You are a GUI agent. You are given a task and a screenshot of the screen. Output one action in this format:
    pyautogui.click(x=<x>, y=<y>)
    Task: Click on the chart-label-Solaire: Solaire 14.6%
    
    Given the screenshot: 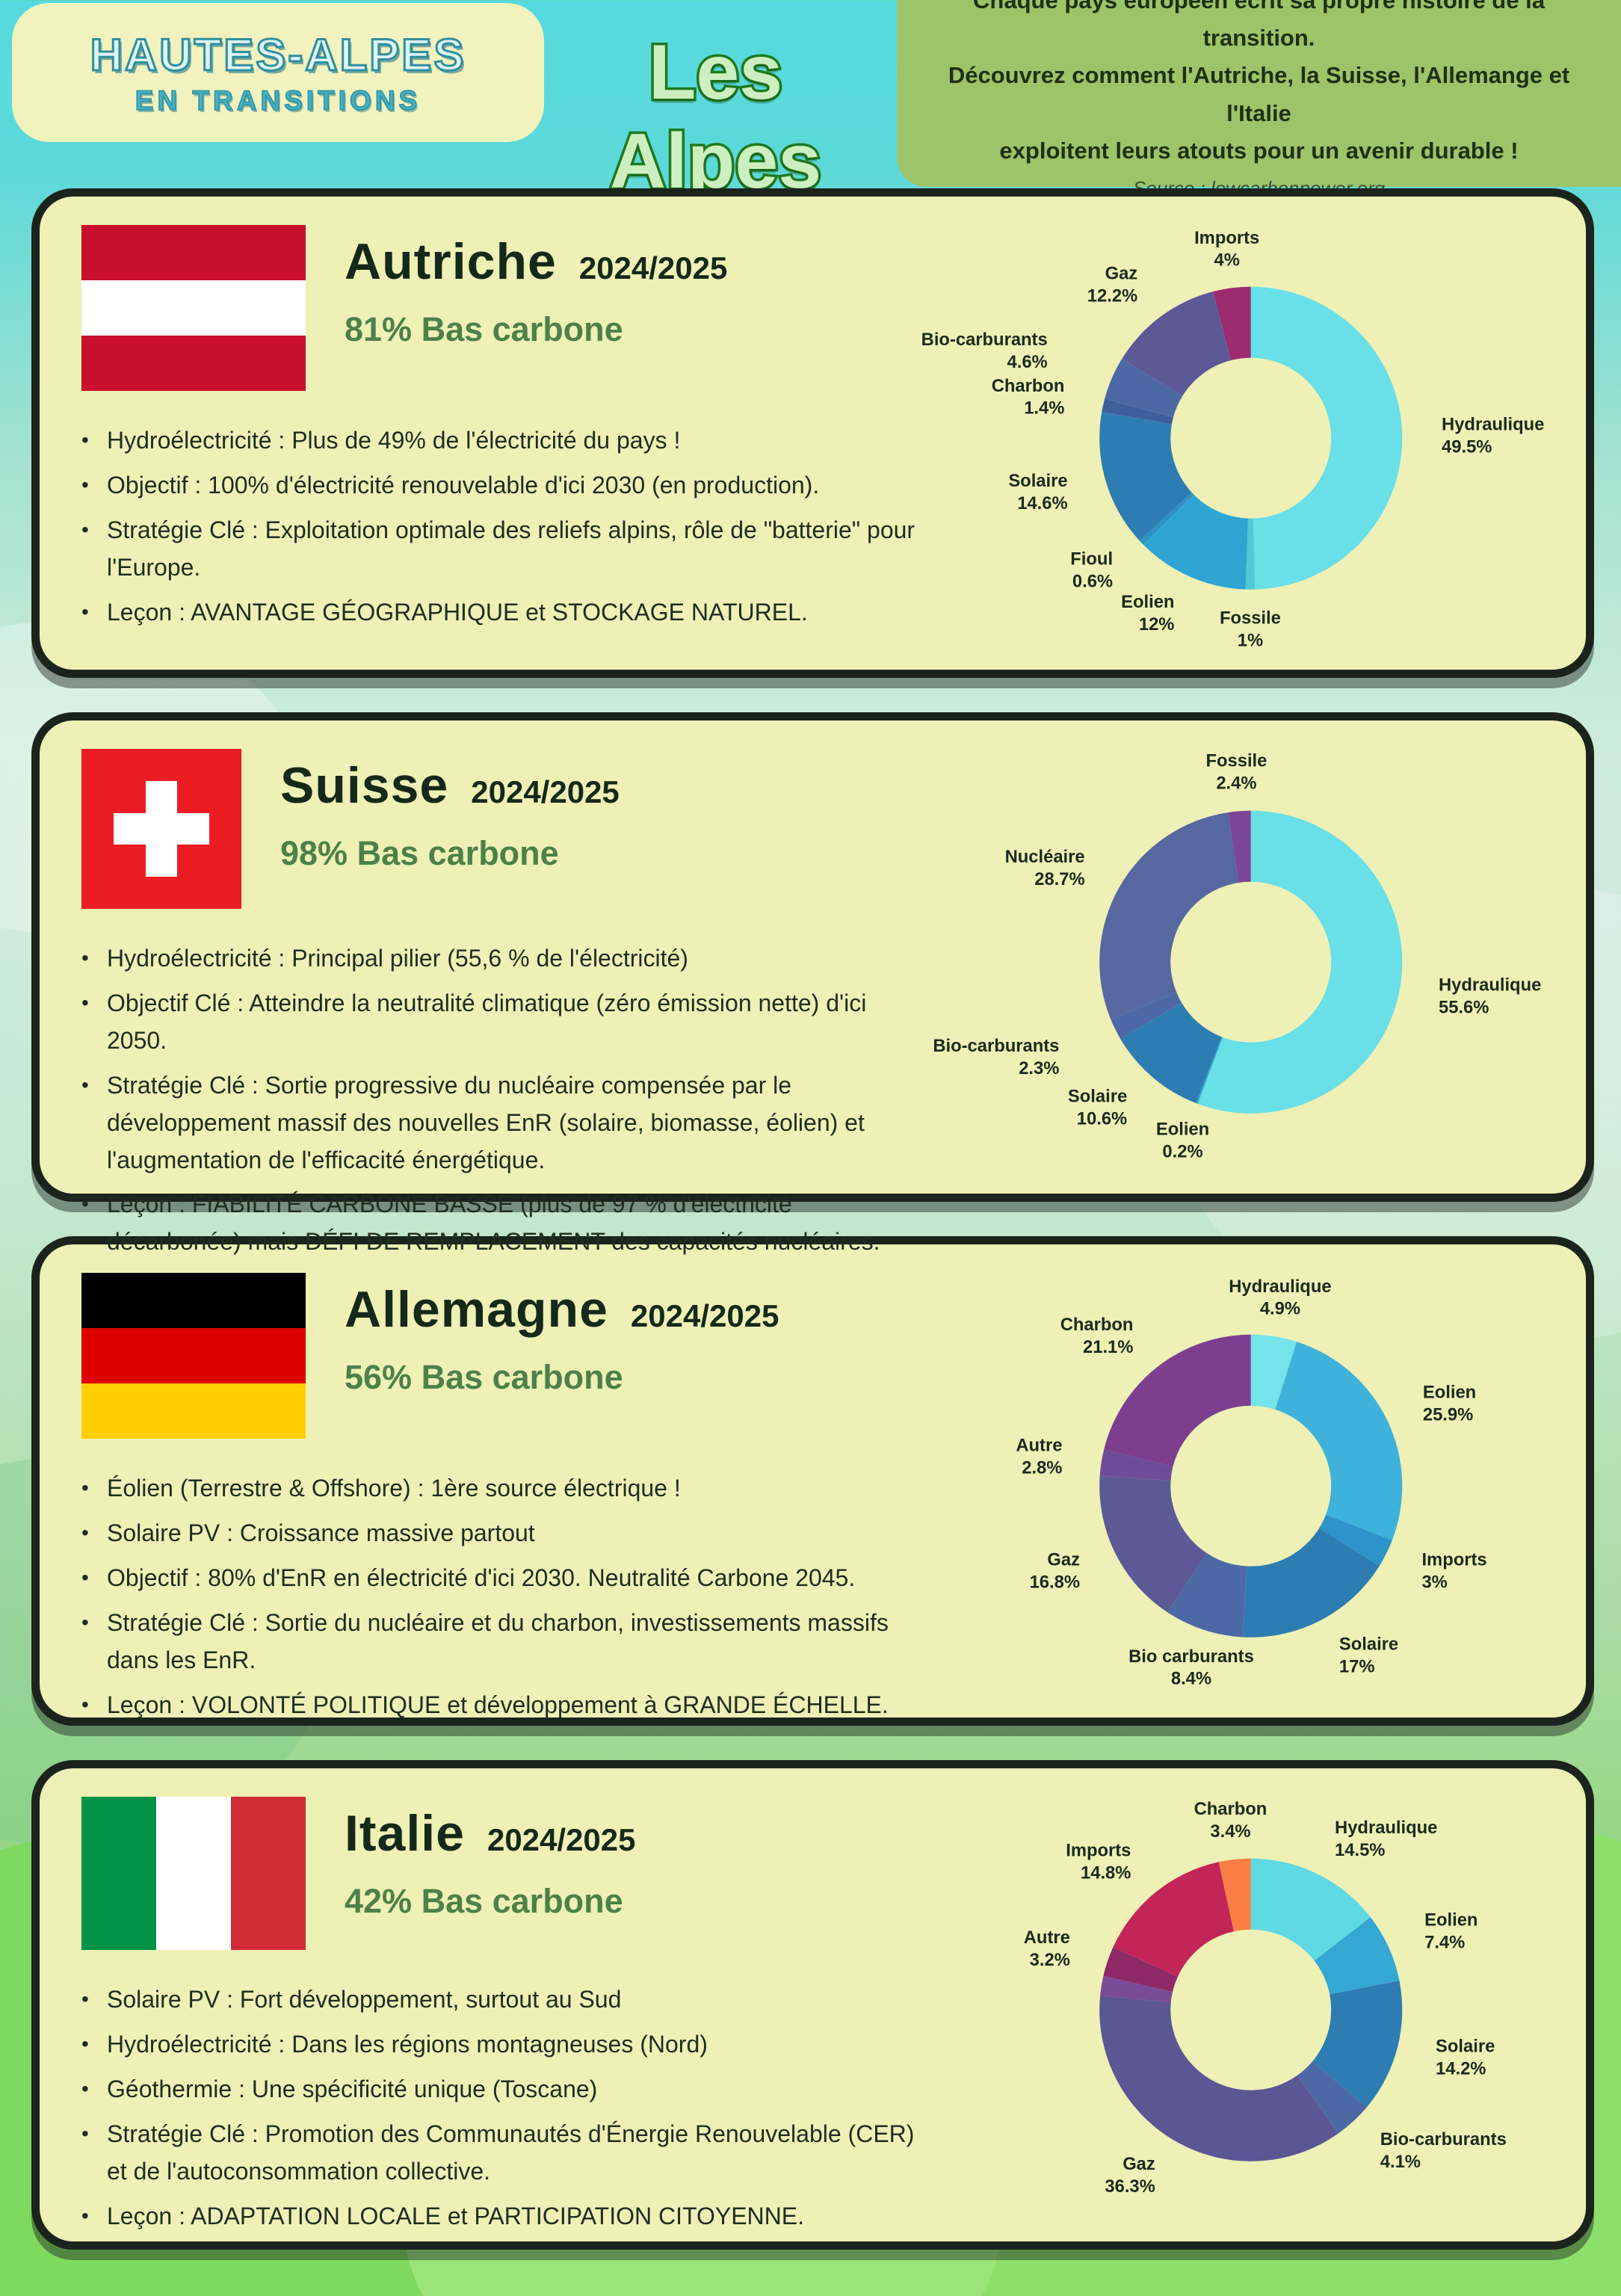 What is the action you would take?
    pyautogui.click(x=1037, y=492)
    